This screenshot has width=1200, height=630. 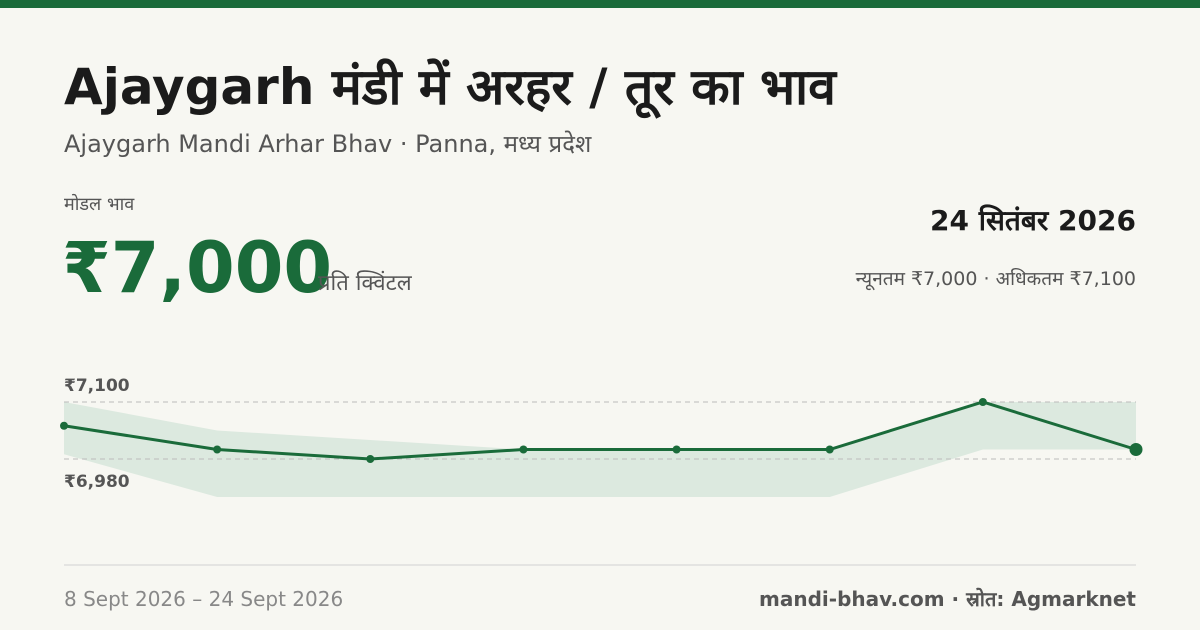 What do you see at coordinates (600, 430) in the screenshot?
I see `price-line` at bounding box center [600, 430].